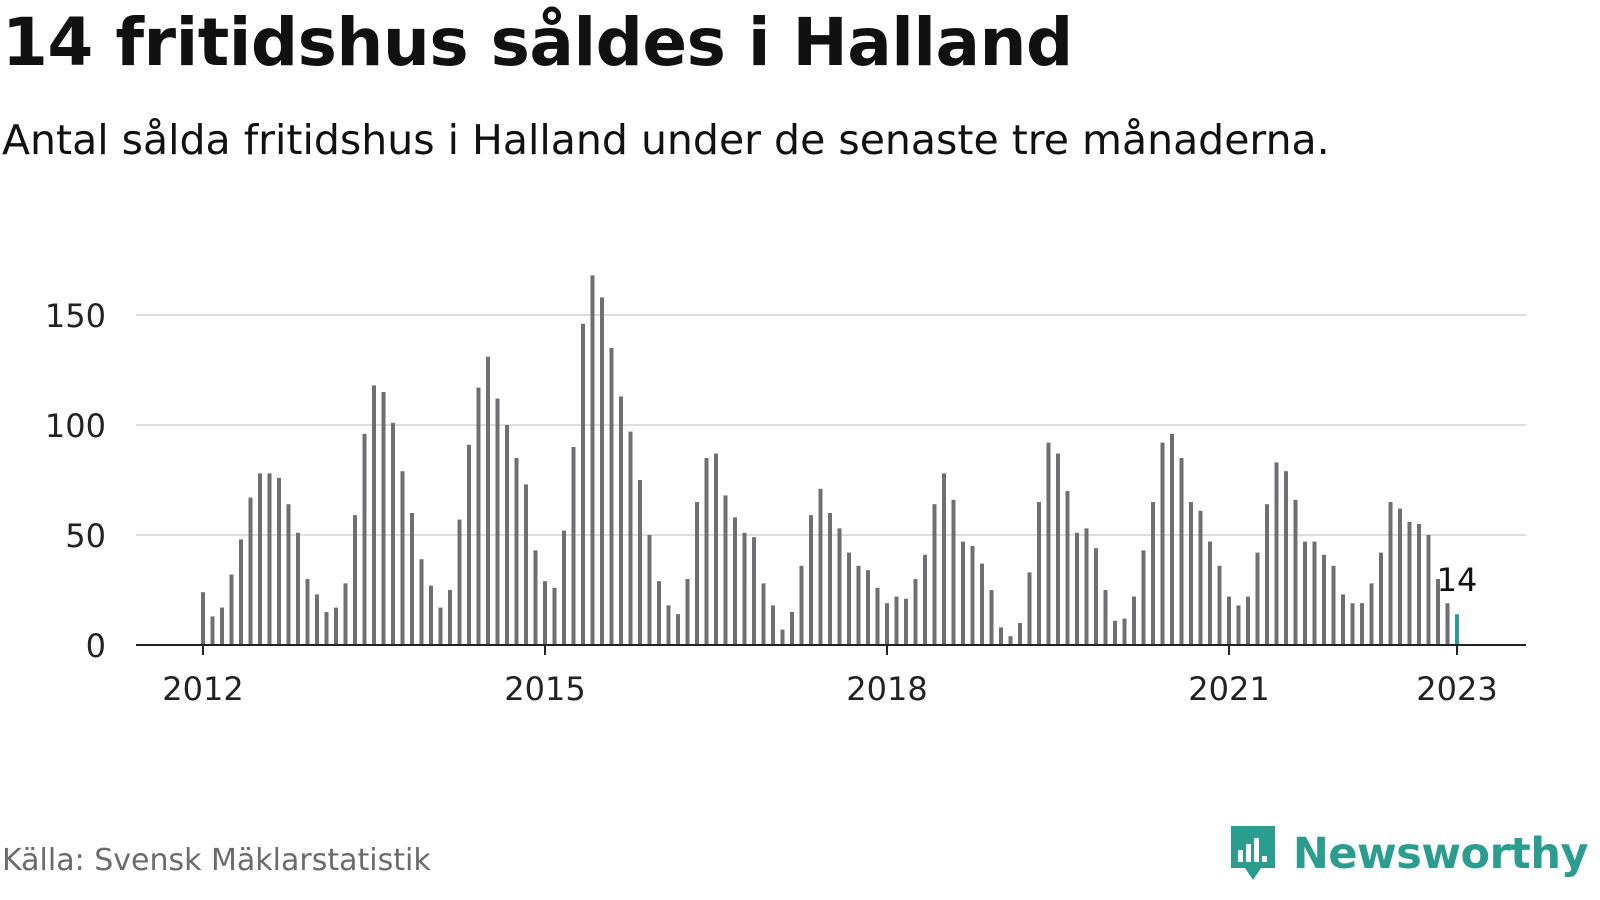 This screenshot has height=900, width=1600. What do you see at coordinates (544, 689) in the screenshot?
I see `x-tick-label: 2015` at bounding box center [544, 689].